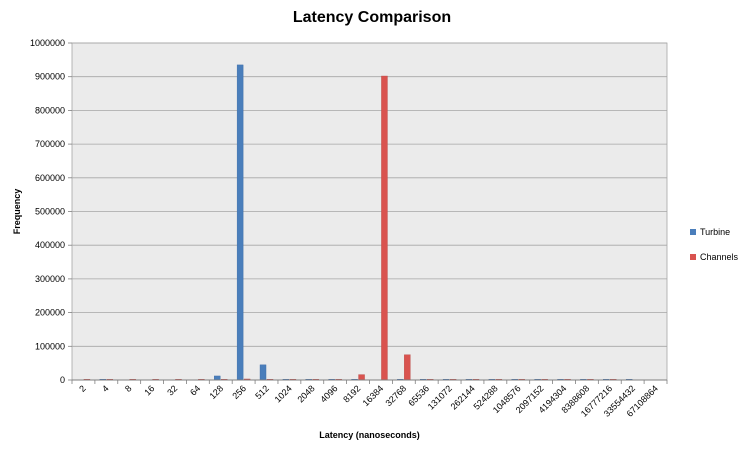 This screenshot has width=744, height=450. I want to click on legend: Turbine Channels, so click(714, 251).